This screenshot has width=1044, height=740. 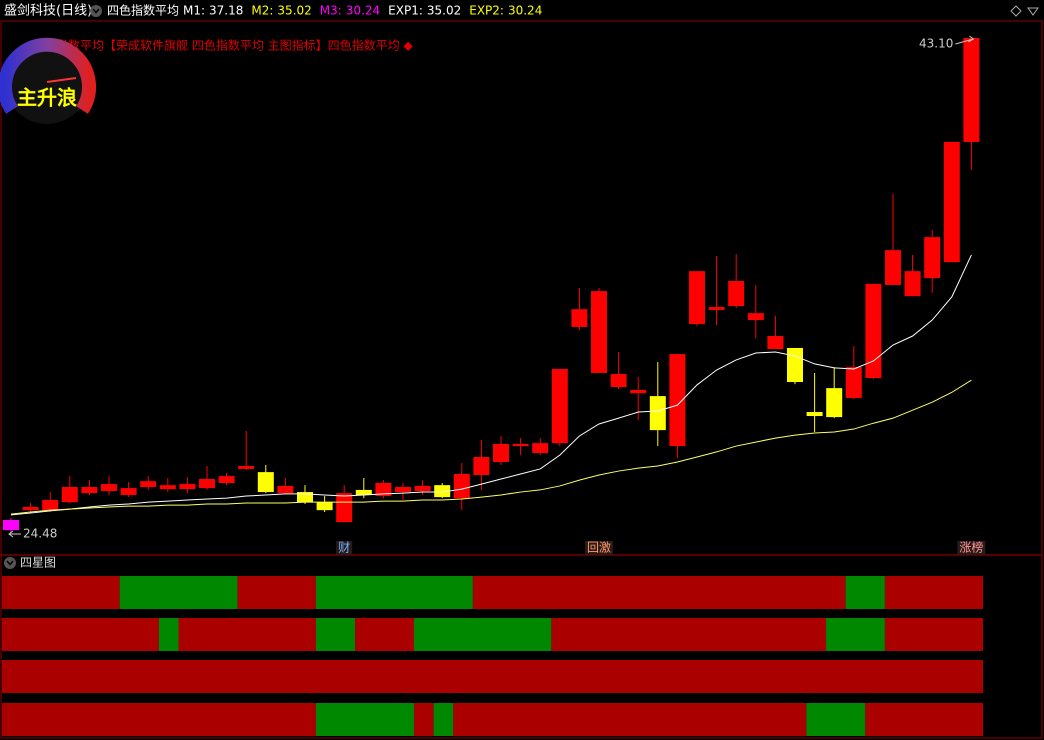 I want to click on gauge-needle, so click(x=61, y=80).